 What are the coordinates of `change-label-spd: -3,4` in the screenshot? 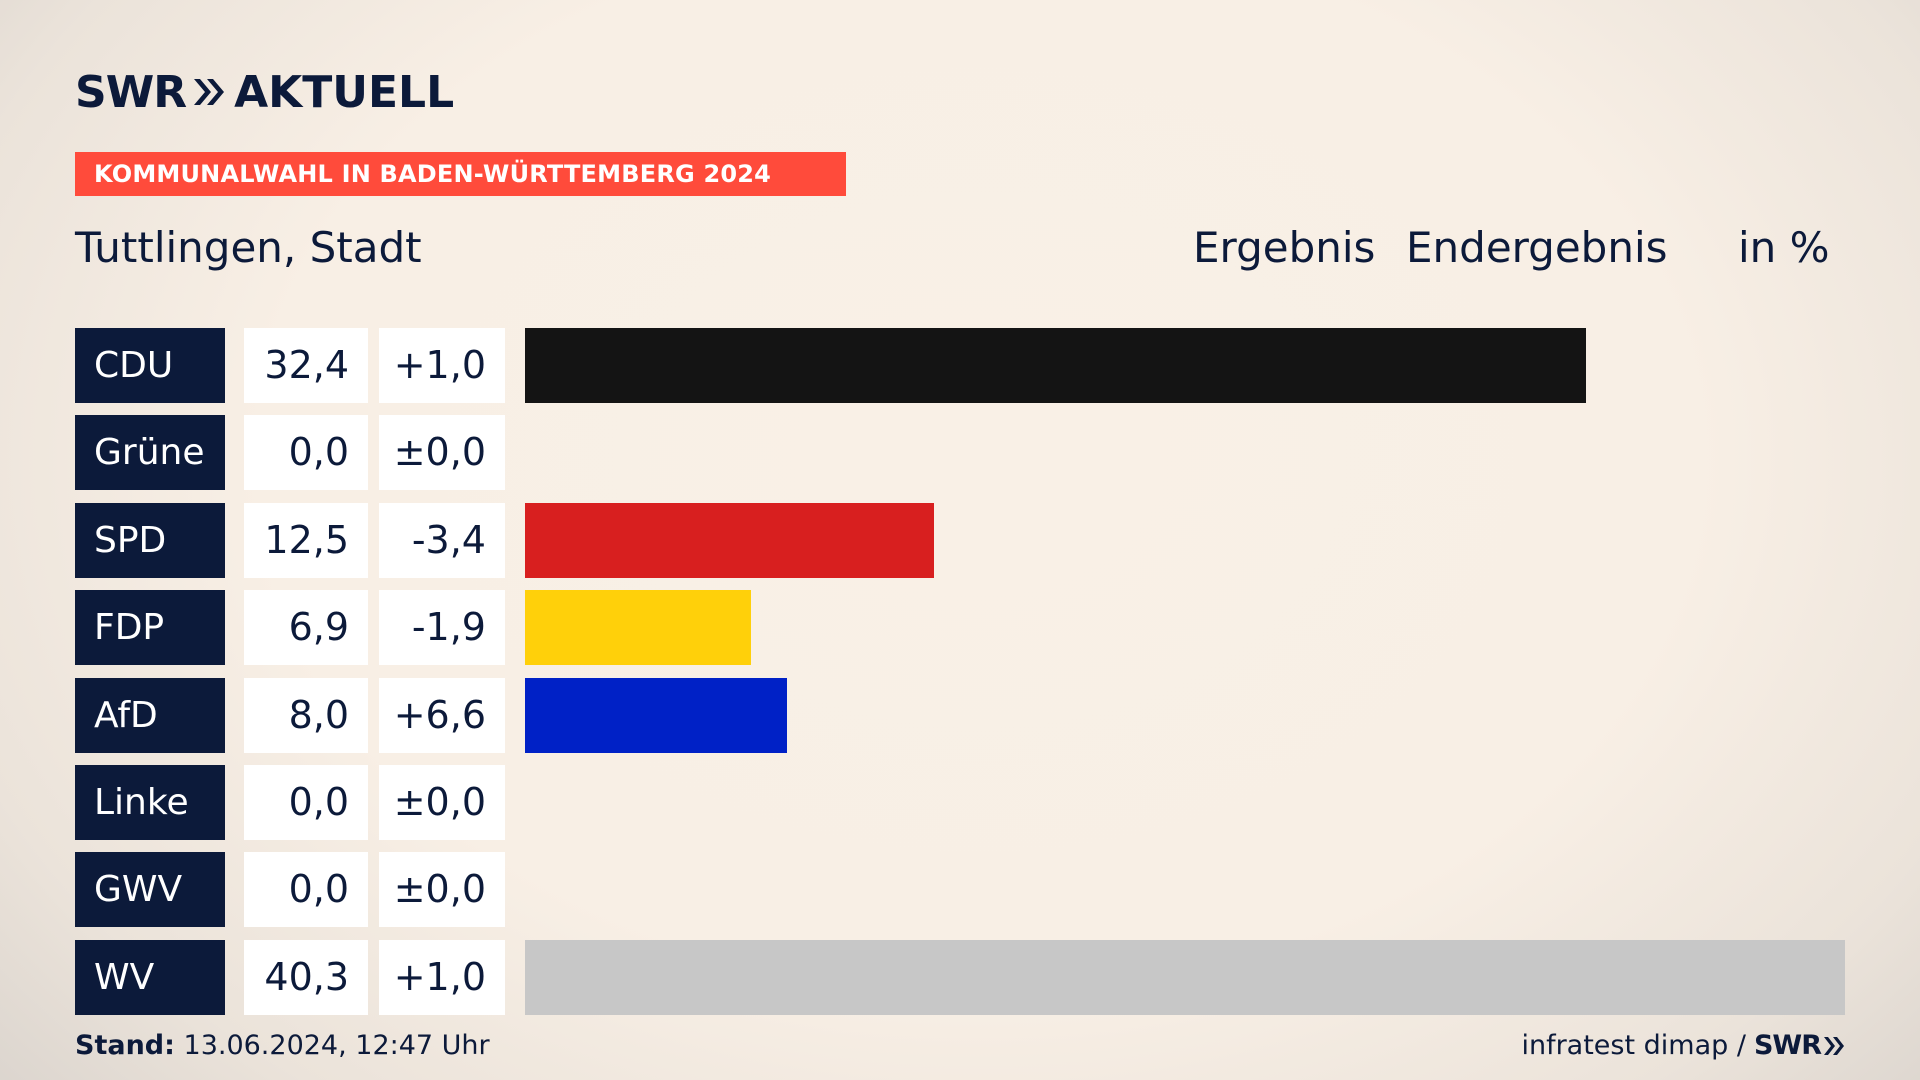 It's located at (442, 540).